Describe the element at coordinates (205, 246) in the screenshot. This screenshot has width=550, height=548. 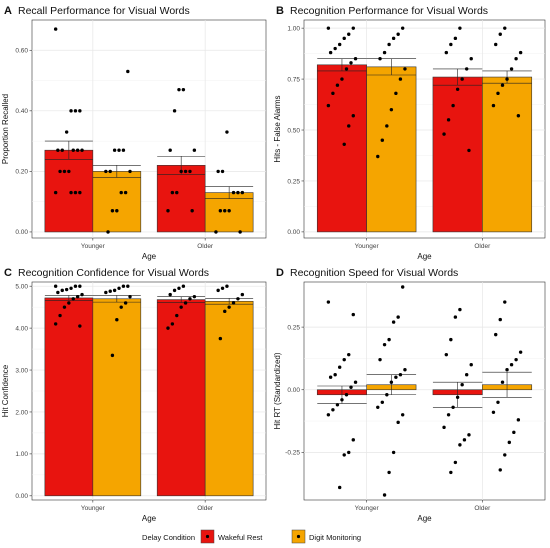
I see `panel-a-xtick-label: Older` at that location.